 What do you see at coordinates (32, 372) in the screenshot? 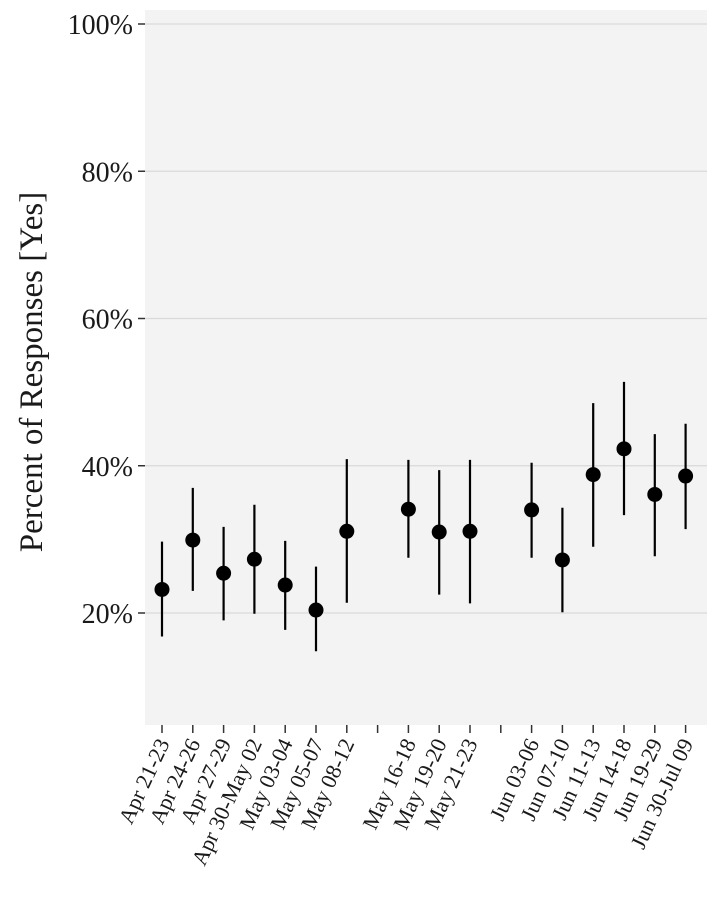
I see `y-axis-title: Percent of Responses [Yes]` at bounding box center [32, 372].